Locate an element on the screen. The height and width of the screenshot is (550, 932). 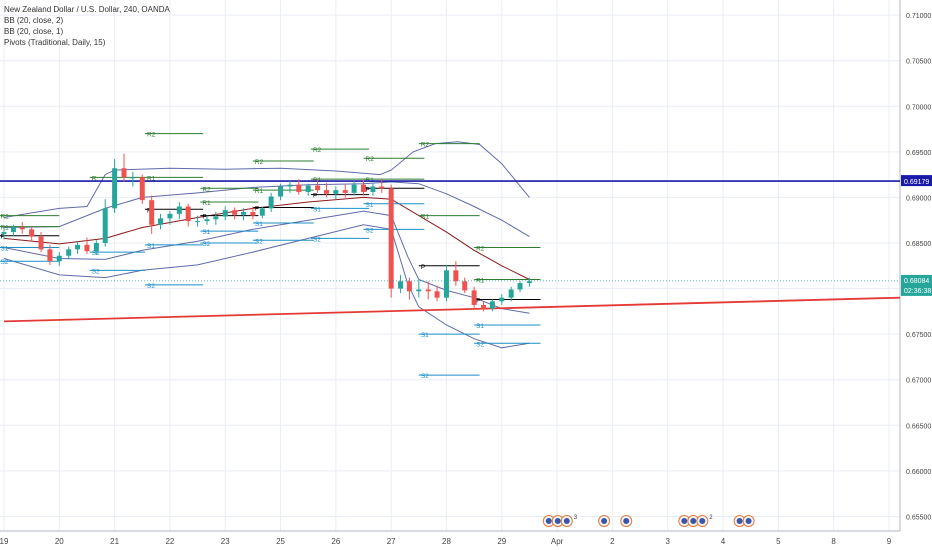
x-tick-label: 19 is located at coordinates (4, 541).